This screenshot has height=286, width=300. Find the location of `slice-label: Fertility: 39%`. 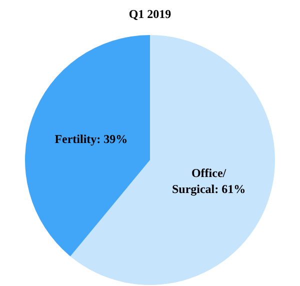

slice-label: Fertility: 39% is located at coordinates (91, 139).